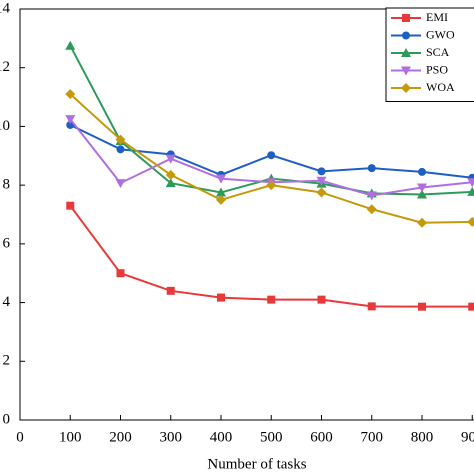 This screenshot has width=474, height=474. Describe the element at coordinates (437, 69) in the screenshot. I see `legend-label: PSO` at that location.